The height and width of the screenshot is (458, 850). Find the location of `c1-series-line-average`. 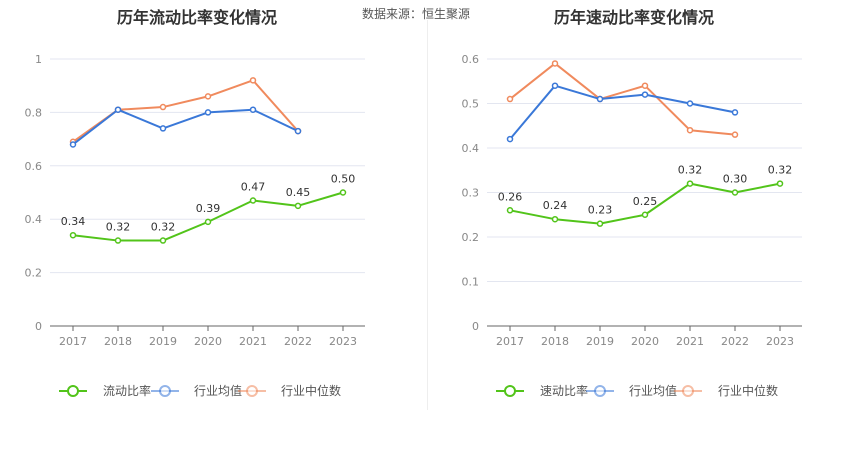

c1-series-line-average is located at coordinates (185, 127).